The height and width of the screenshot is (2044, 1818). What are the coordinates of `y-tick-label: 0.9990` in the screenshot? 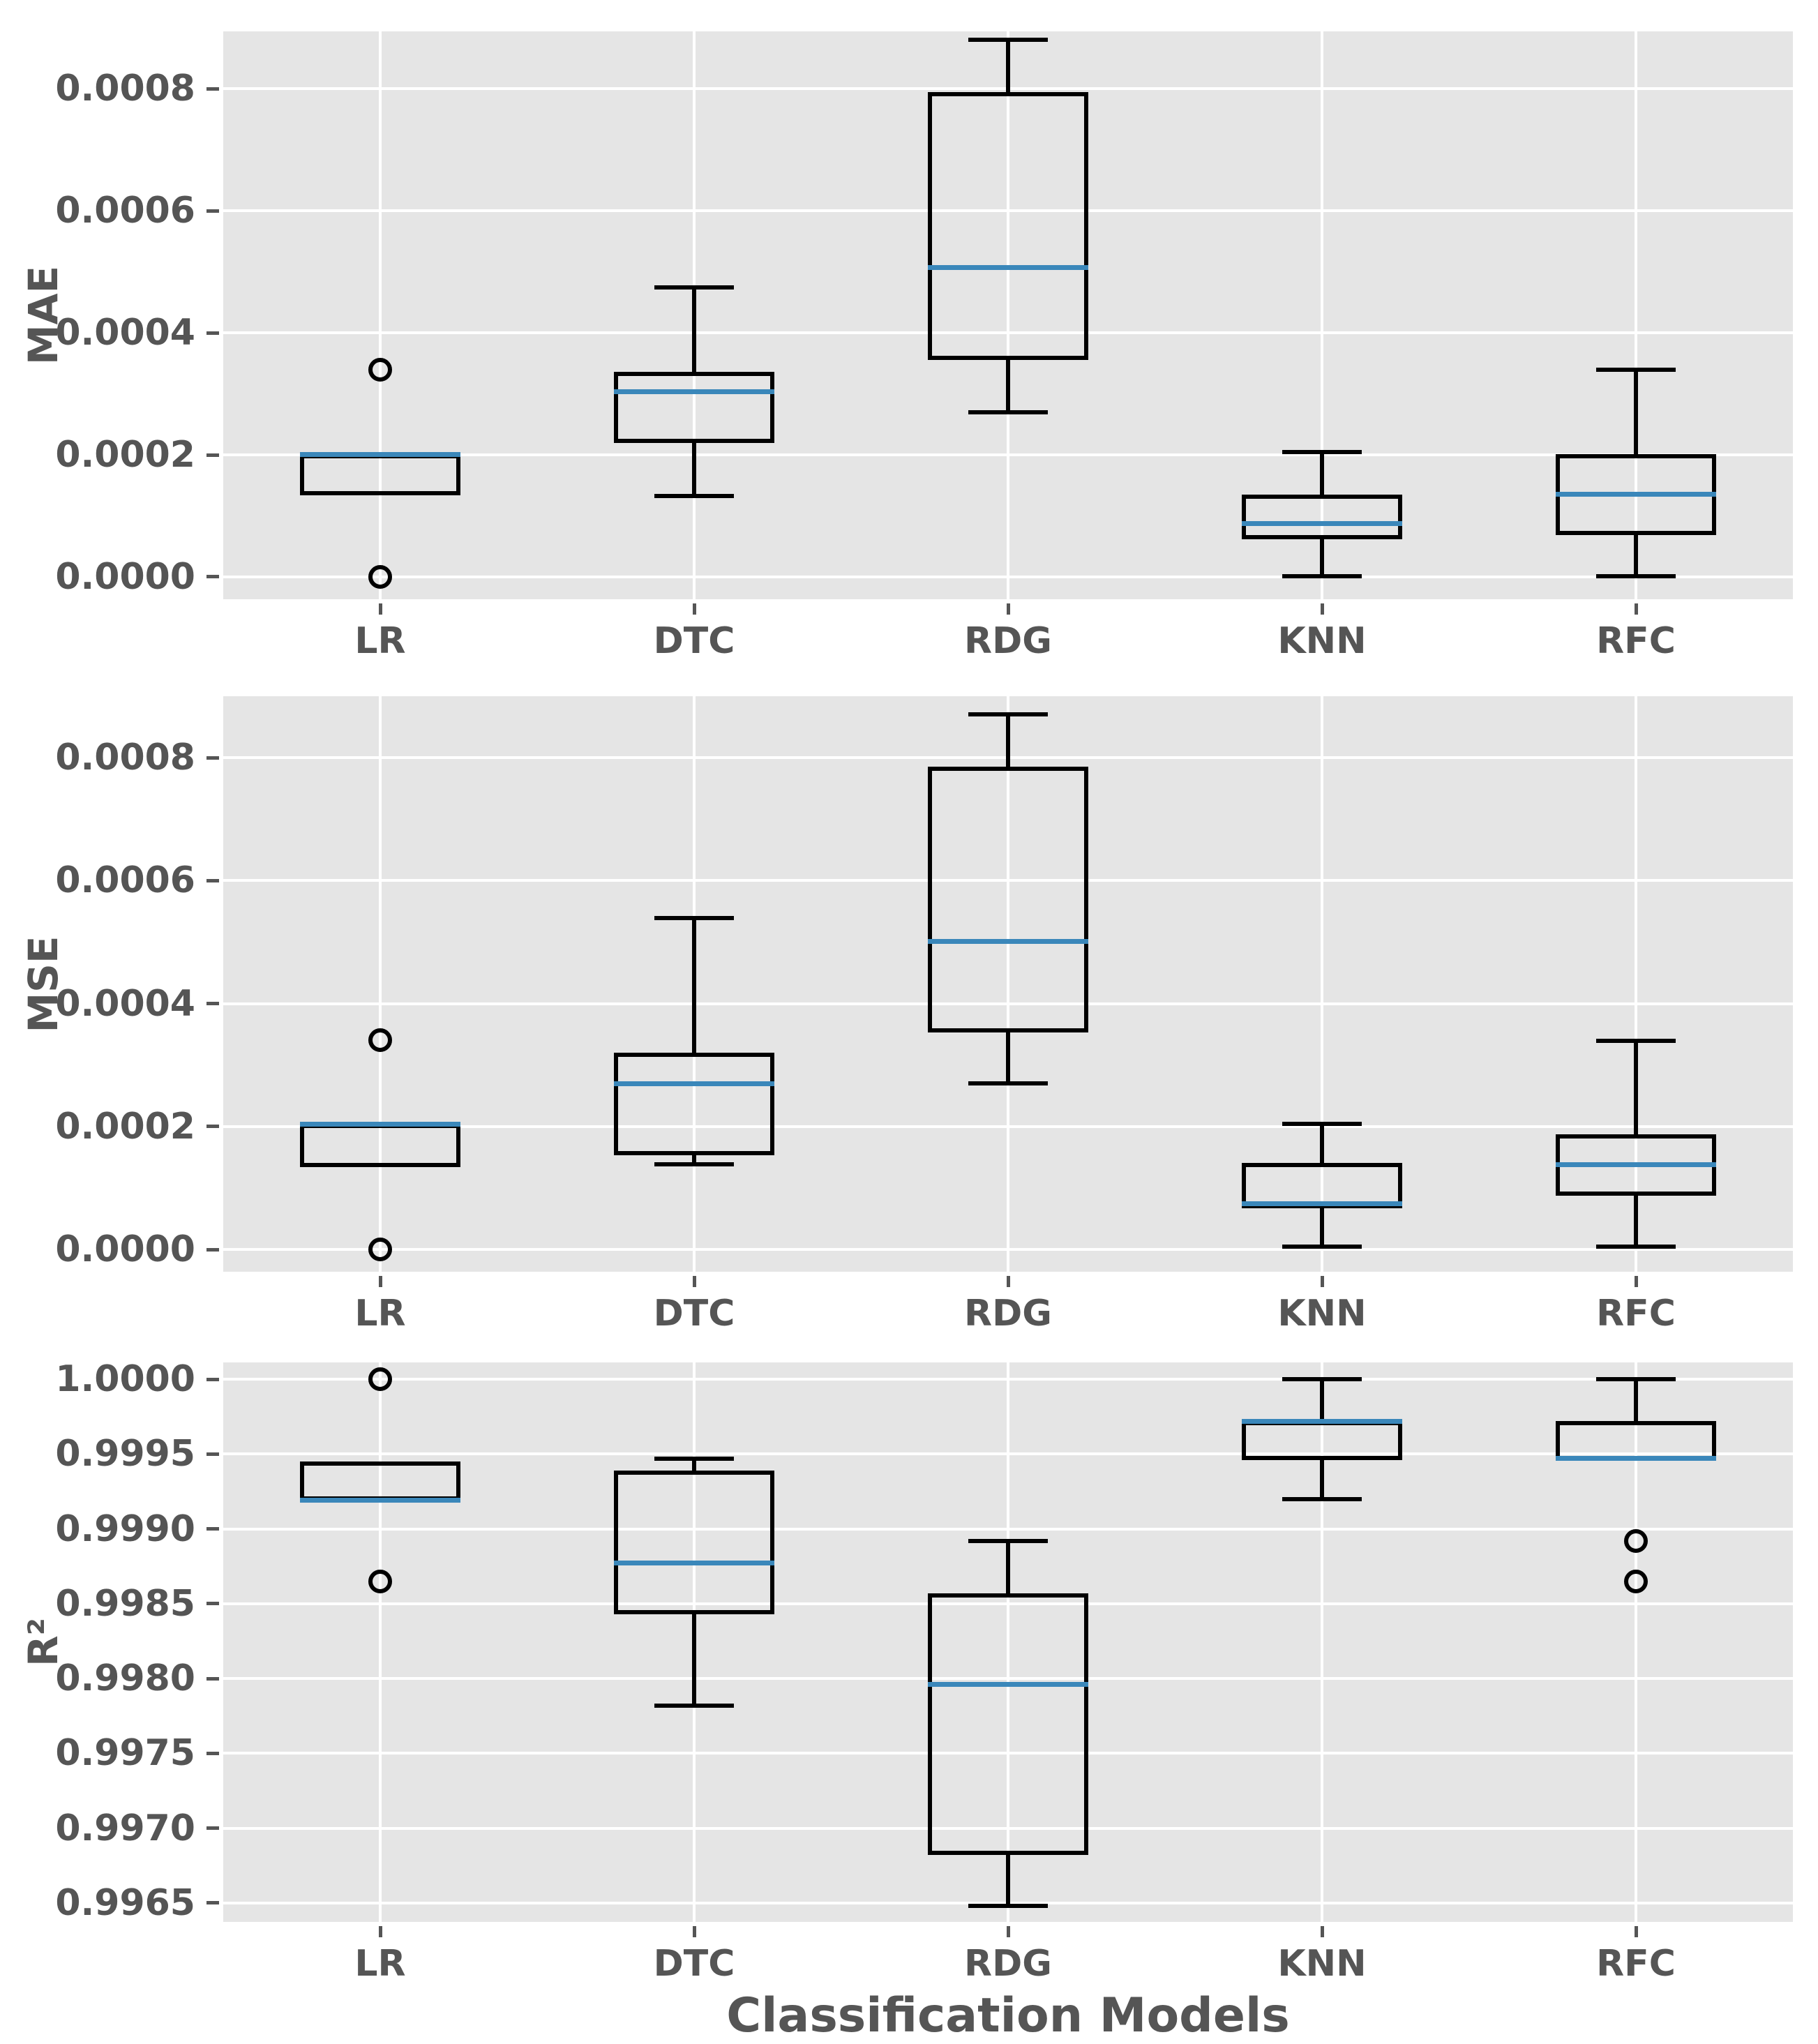 It's located at (125, 1529).